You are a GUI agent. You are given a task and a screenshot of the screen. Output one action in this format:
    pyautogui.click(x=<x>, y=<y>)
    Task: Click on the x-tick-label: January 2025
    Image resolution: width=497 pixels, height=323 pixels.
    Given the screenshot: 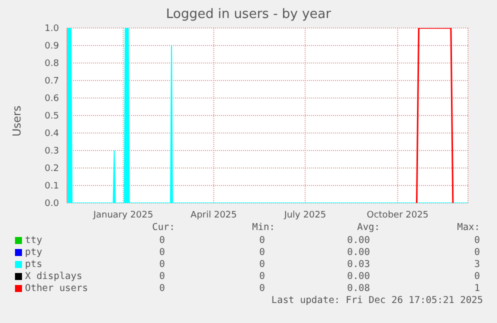 What is the action you would take?
    pyautogui.click(x=123, y=215)
    